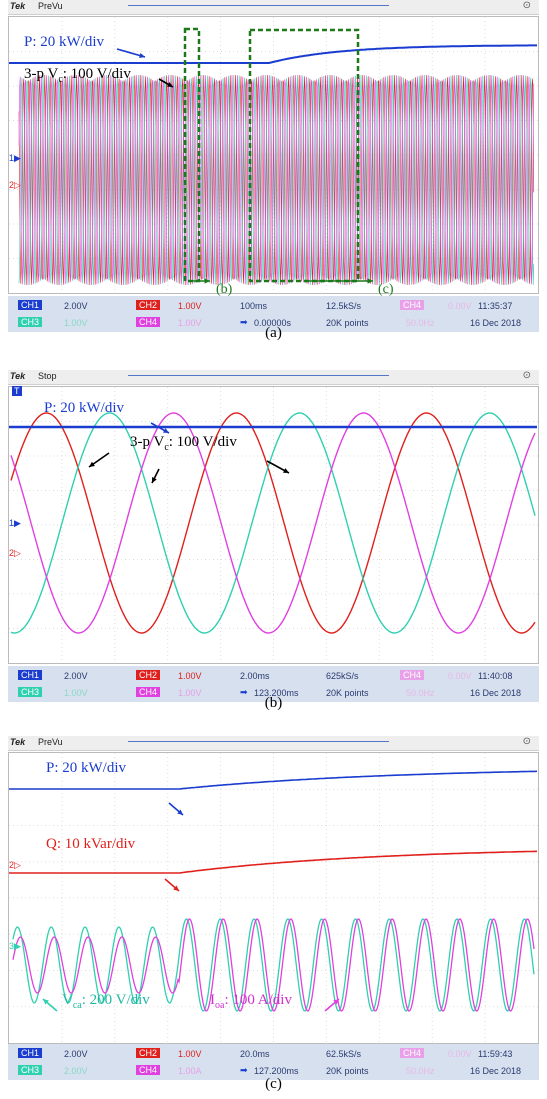  What do you see at coordinates (190, 1071) in the screenshot?
I see `ch4-scale: 1.00A` at bounding box center [190, 1071].